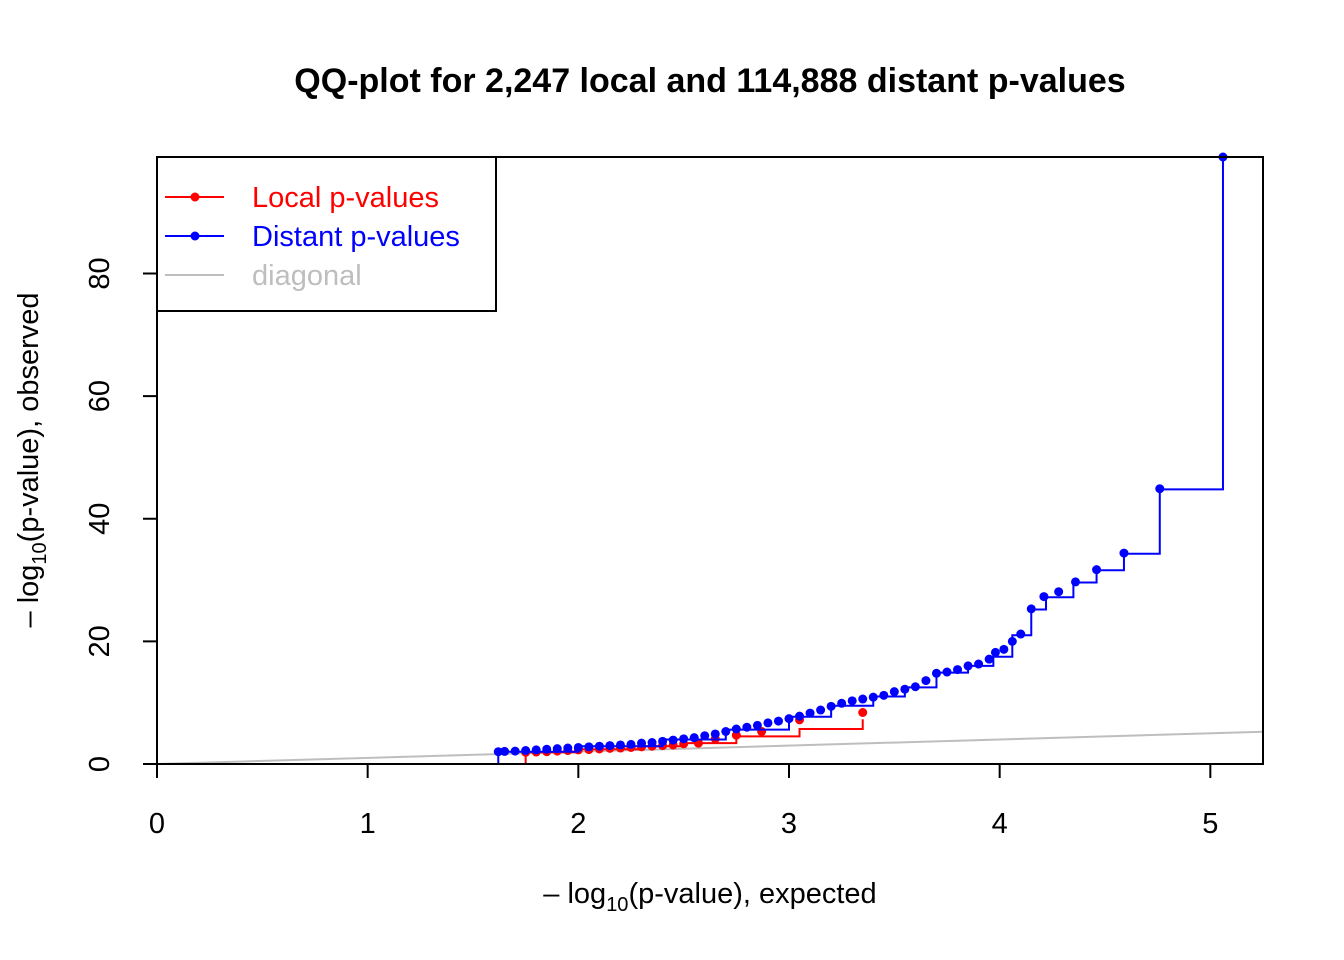 The height and width of the screenshot is (960, 1344). Describe the element at coordinates (368, 824) in the screenshot. I see `x-tick-label: 1` at that location.